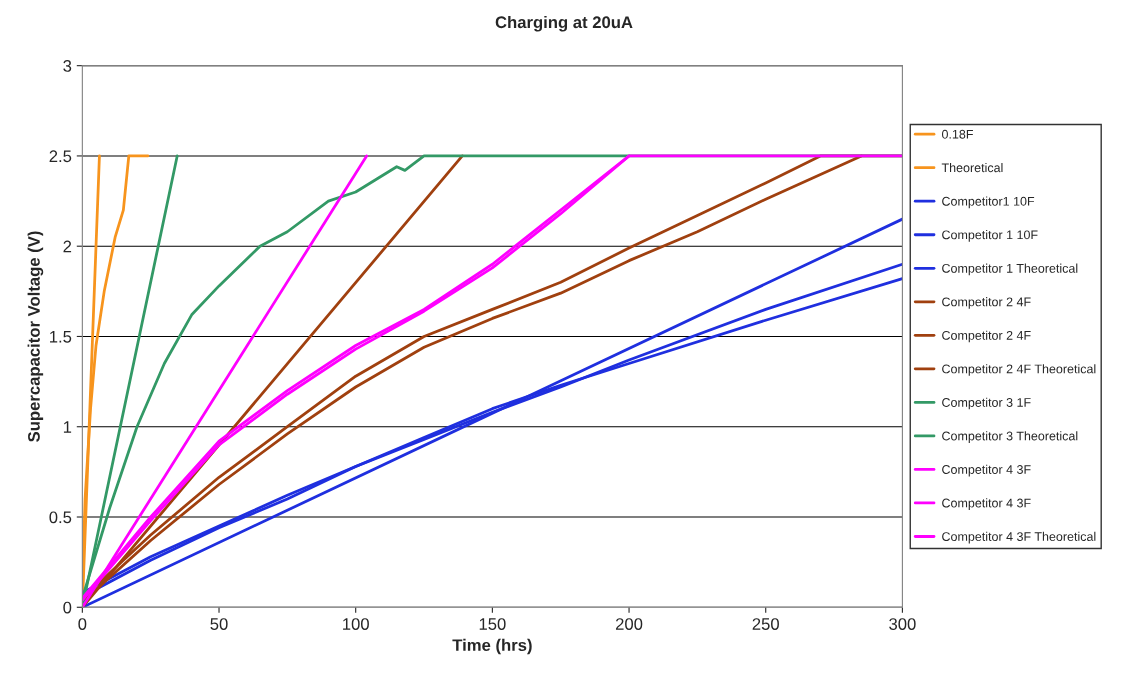  I want to click on legend-label: Competitor 3 Theoretical, so click(1010, 437).